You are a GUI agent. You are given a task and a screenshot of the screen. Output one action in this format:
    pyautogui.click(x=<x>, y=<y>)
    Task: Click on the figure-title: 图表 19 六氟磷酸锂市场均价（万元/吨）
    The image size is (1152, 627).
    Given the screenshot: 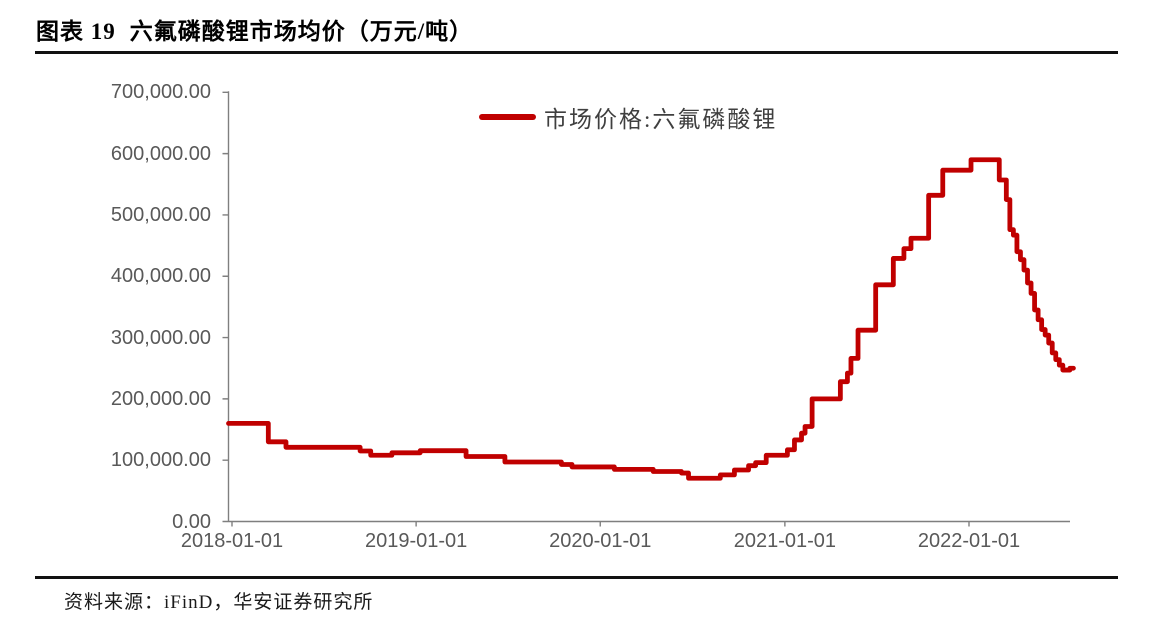 What is the action you would take?
    pyautogui.click(x=254, y=29)
    